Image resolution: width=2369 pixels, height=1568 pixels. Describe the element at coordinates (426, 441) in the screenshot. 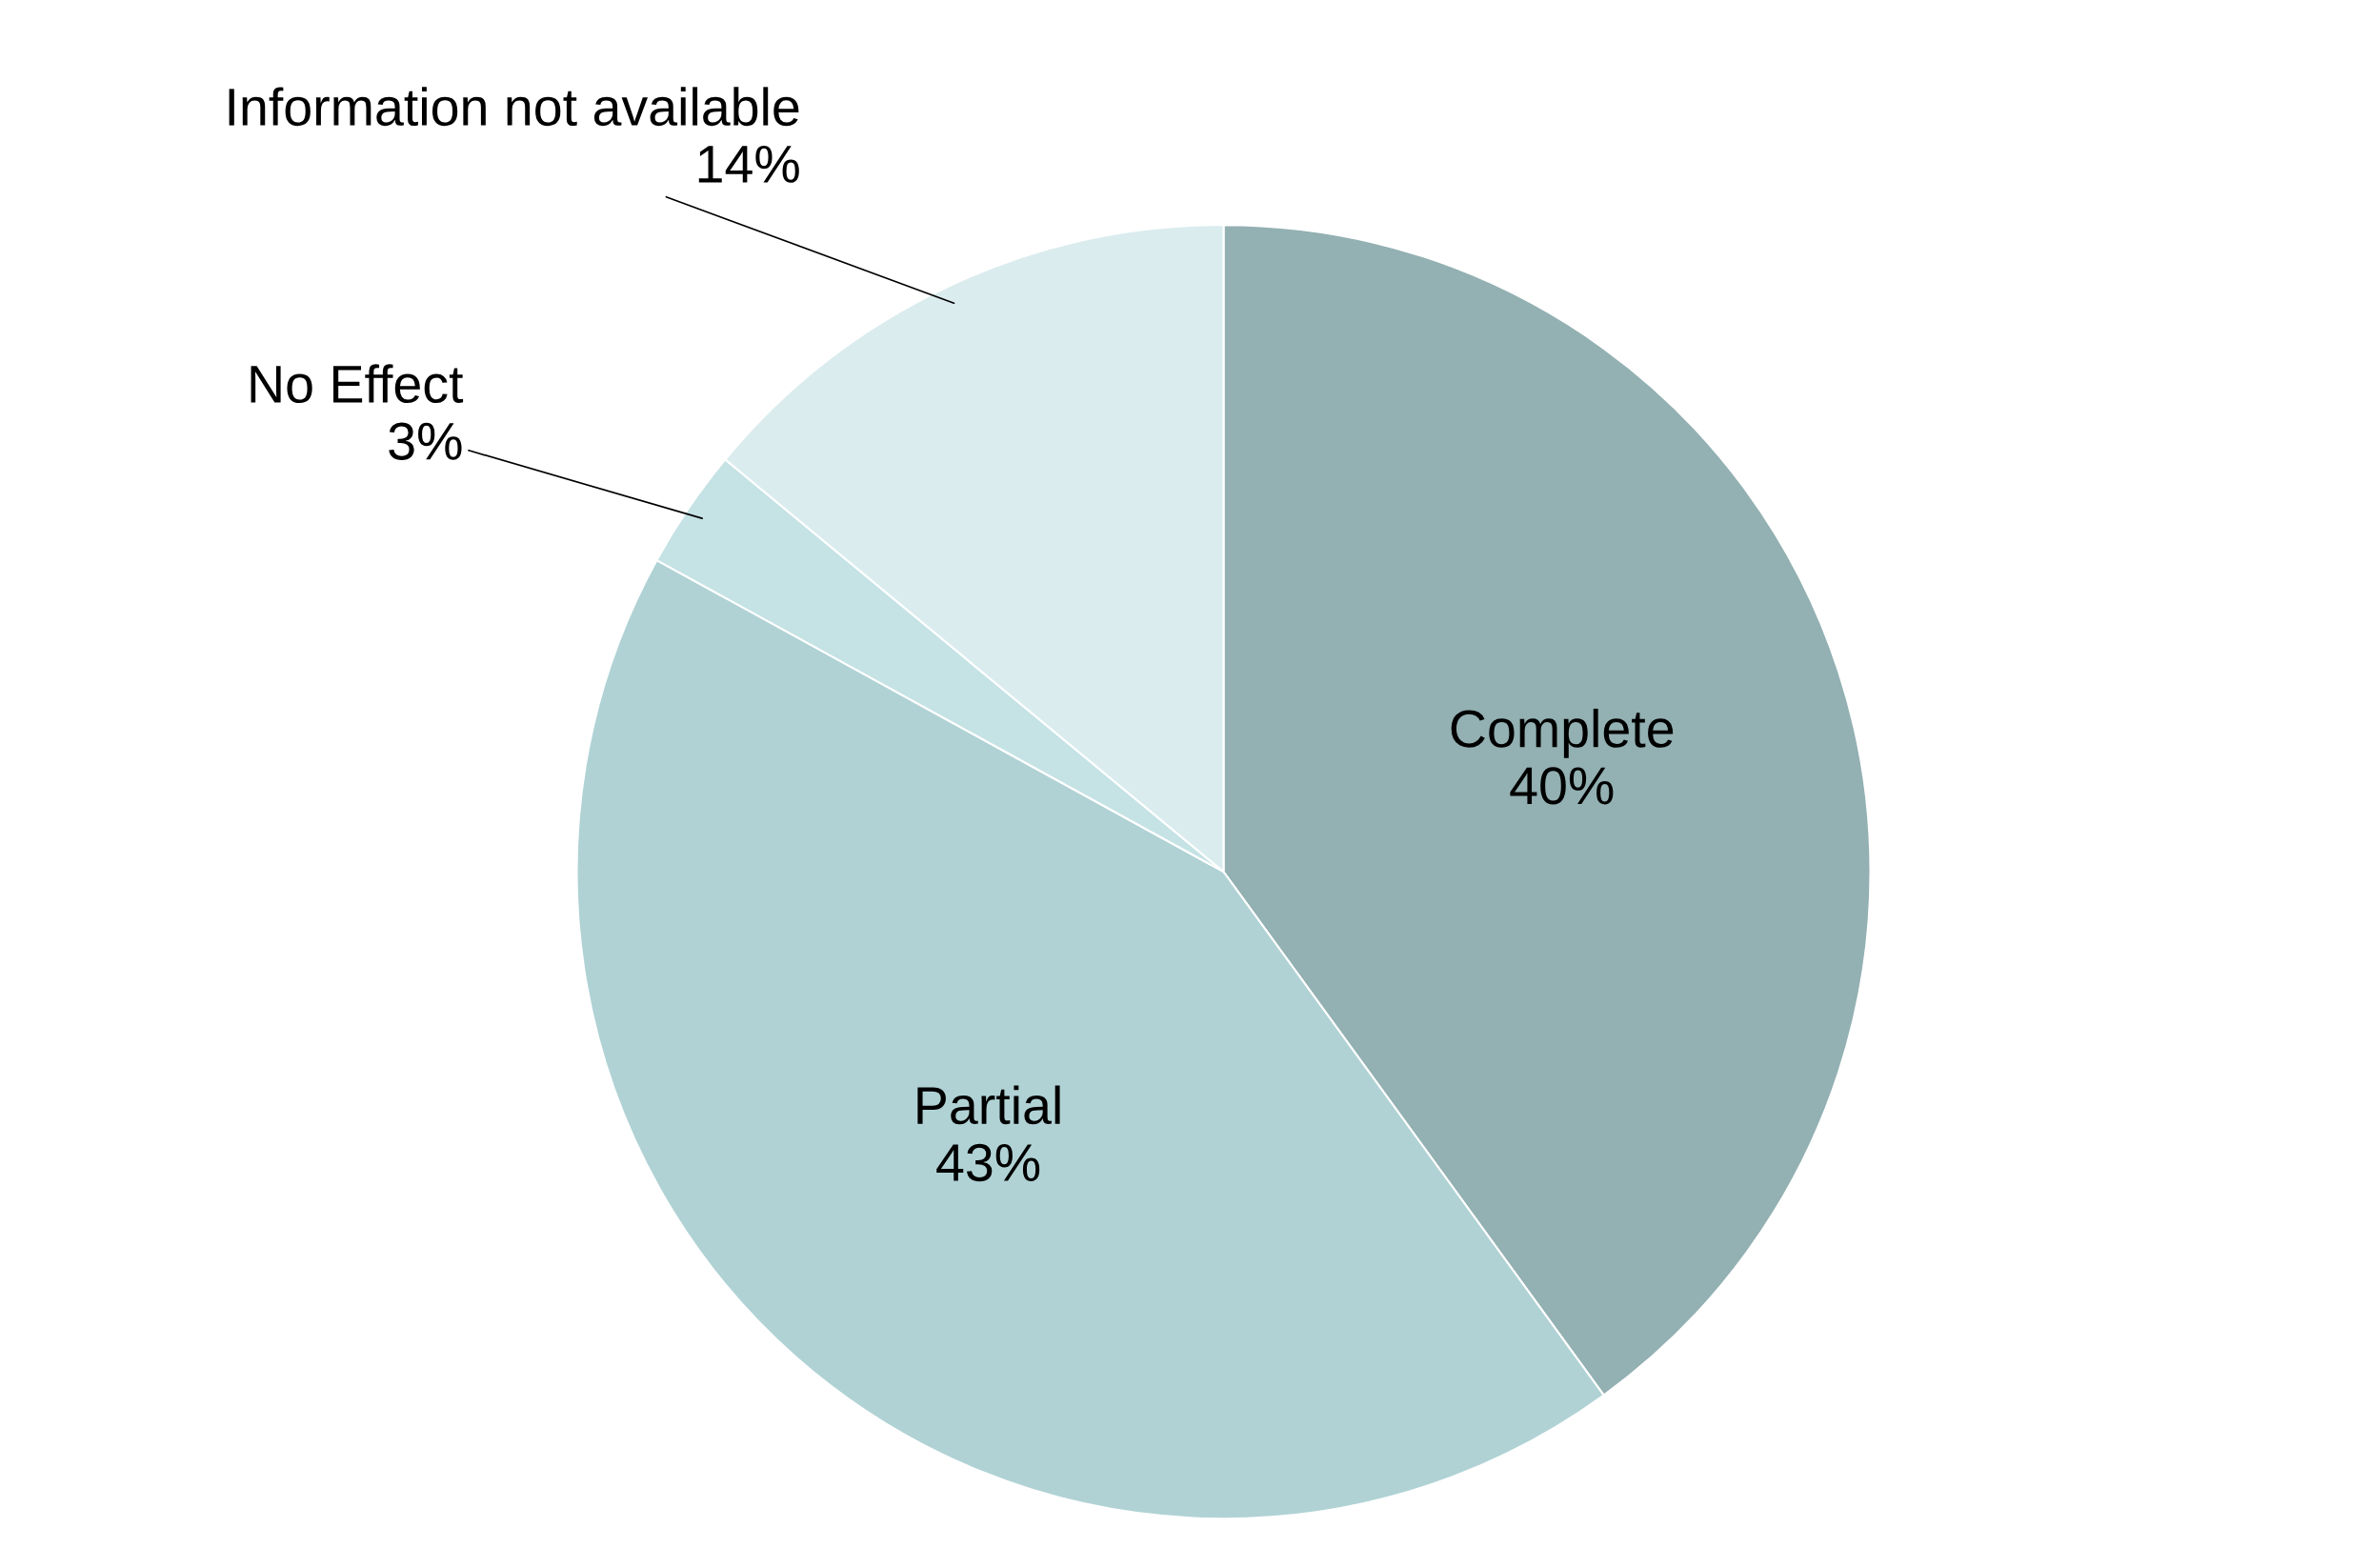

I see `data-label: 3%` at that location.